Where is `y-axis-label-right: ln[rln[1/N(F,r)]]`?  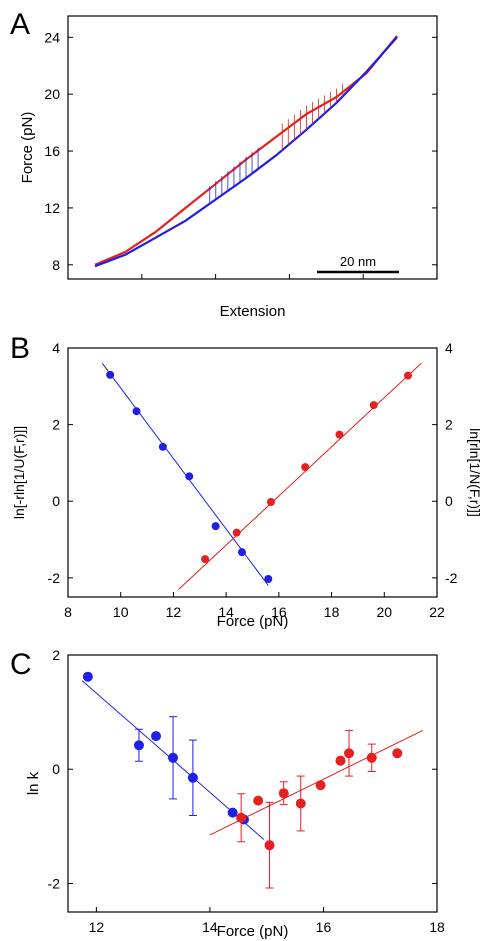 y-axis-label-right: ln[rln[1/N(F,r)]] is located at coordinates (475, 472).